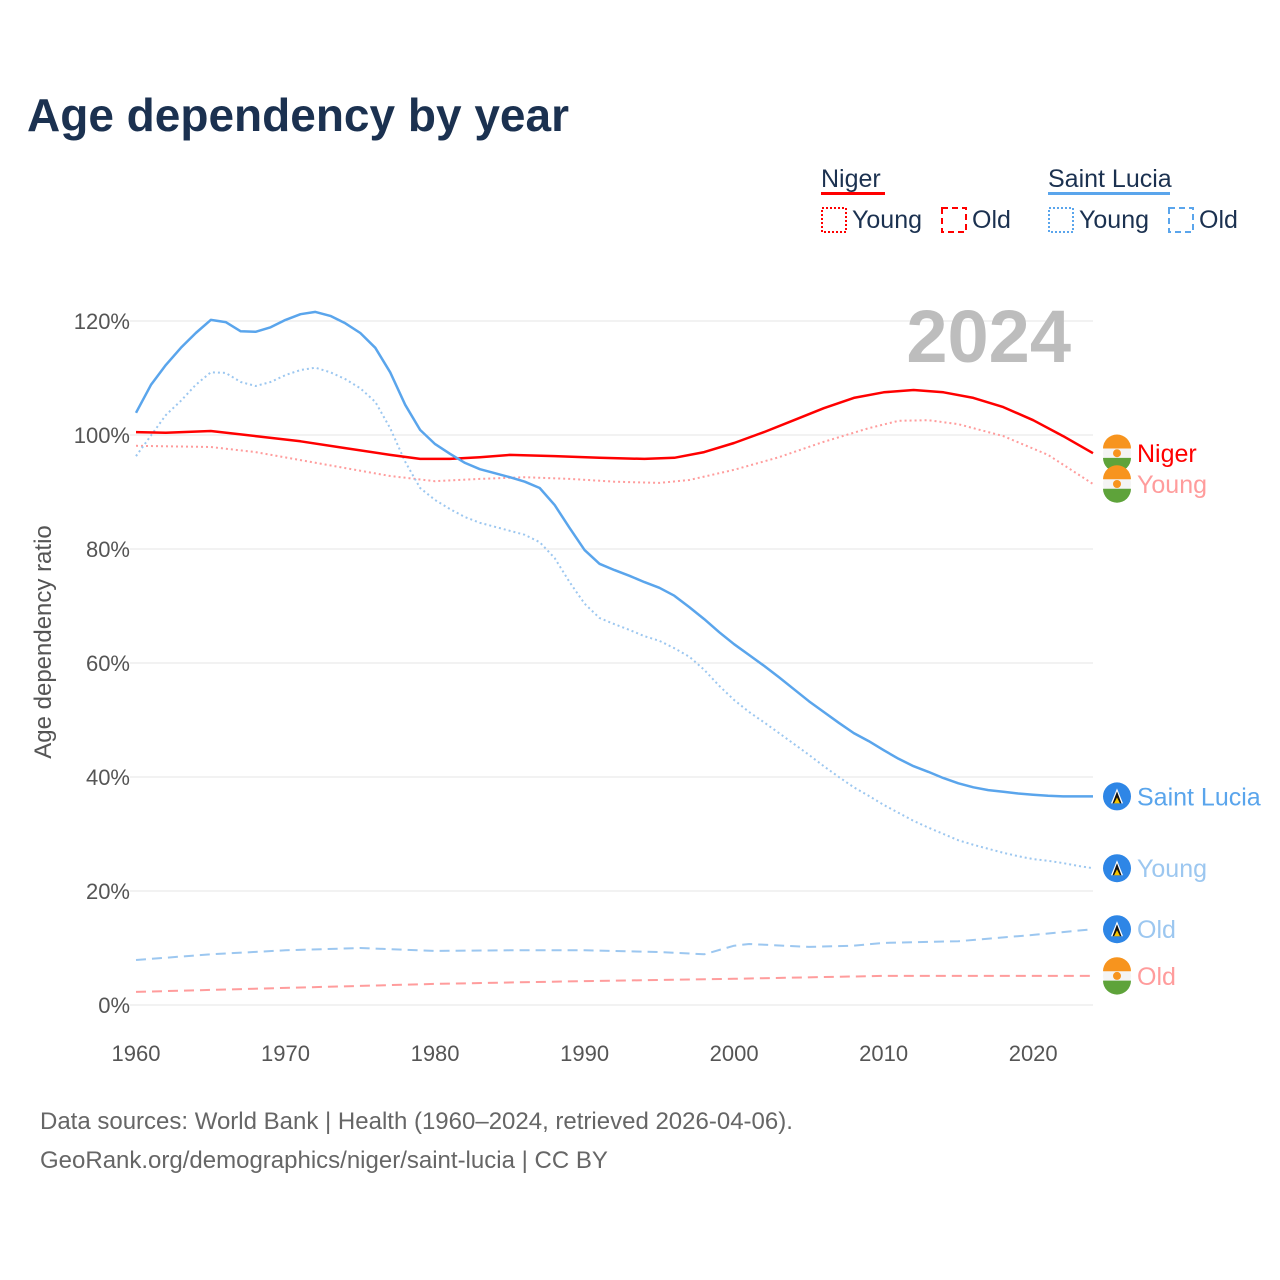 The image size is (1280, 1280). I want to click on y-tick-label: 0%, so click(114, 1005).